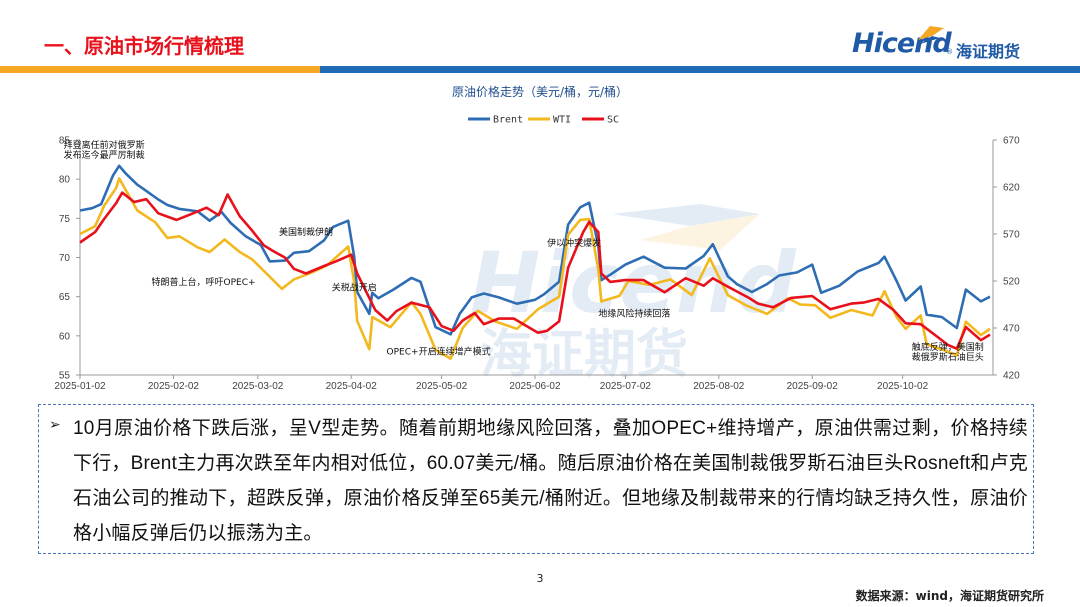 Image resolution: width=1080 pixels, height=607 pixels. What do you see at coordinates (354, 287) in the screenshot?
I see `chart-annotation: 关税战开启` at bounding box center [354, 287].